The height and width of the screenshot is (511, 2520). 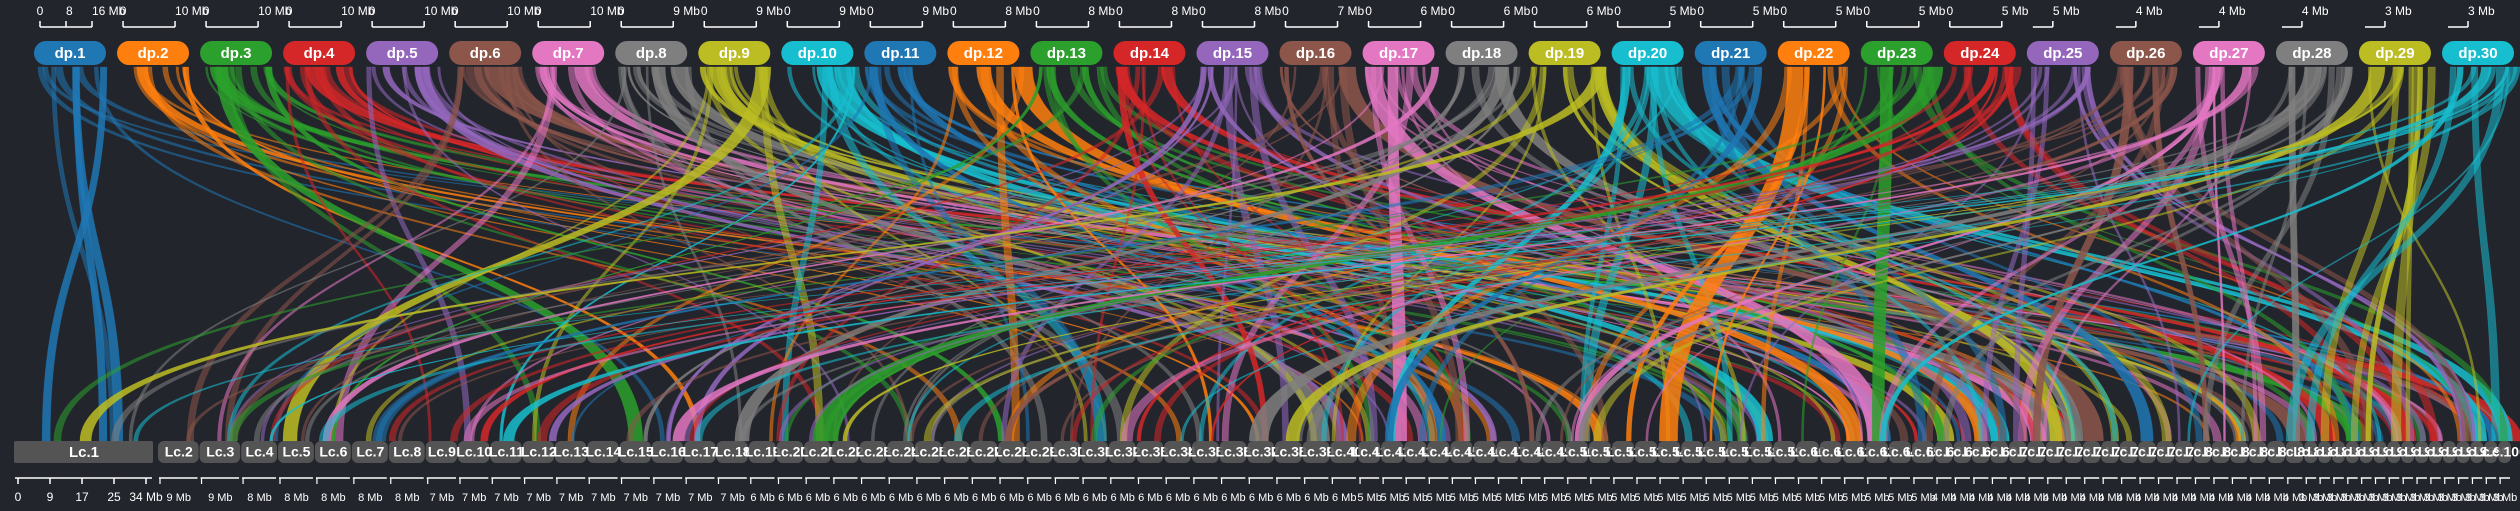 What do you see at coordinates (1150, 452) in the screenshot?
I see `chromosome-label: Lc.33` at bounding box center [1150, 452].